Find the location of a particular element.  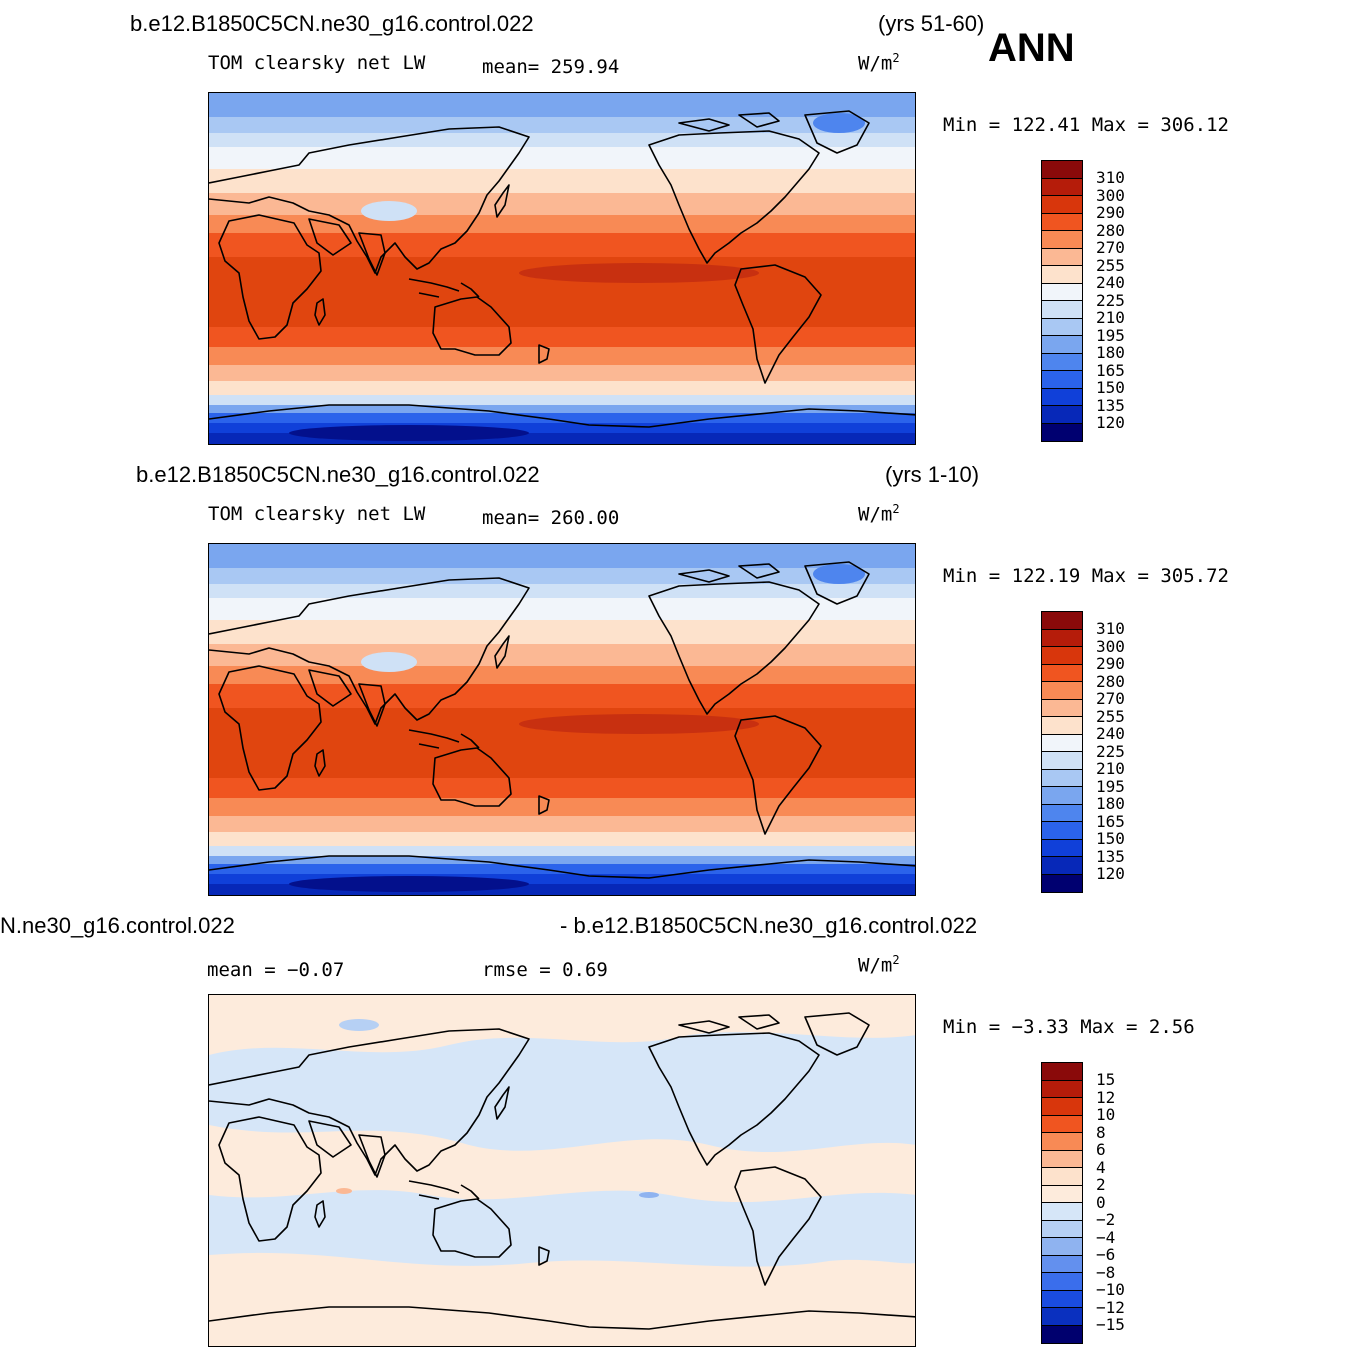

years-label: (yrs 1-10) is located at coordinates (932, 474).